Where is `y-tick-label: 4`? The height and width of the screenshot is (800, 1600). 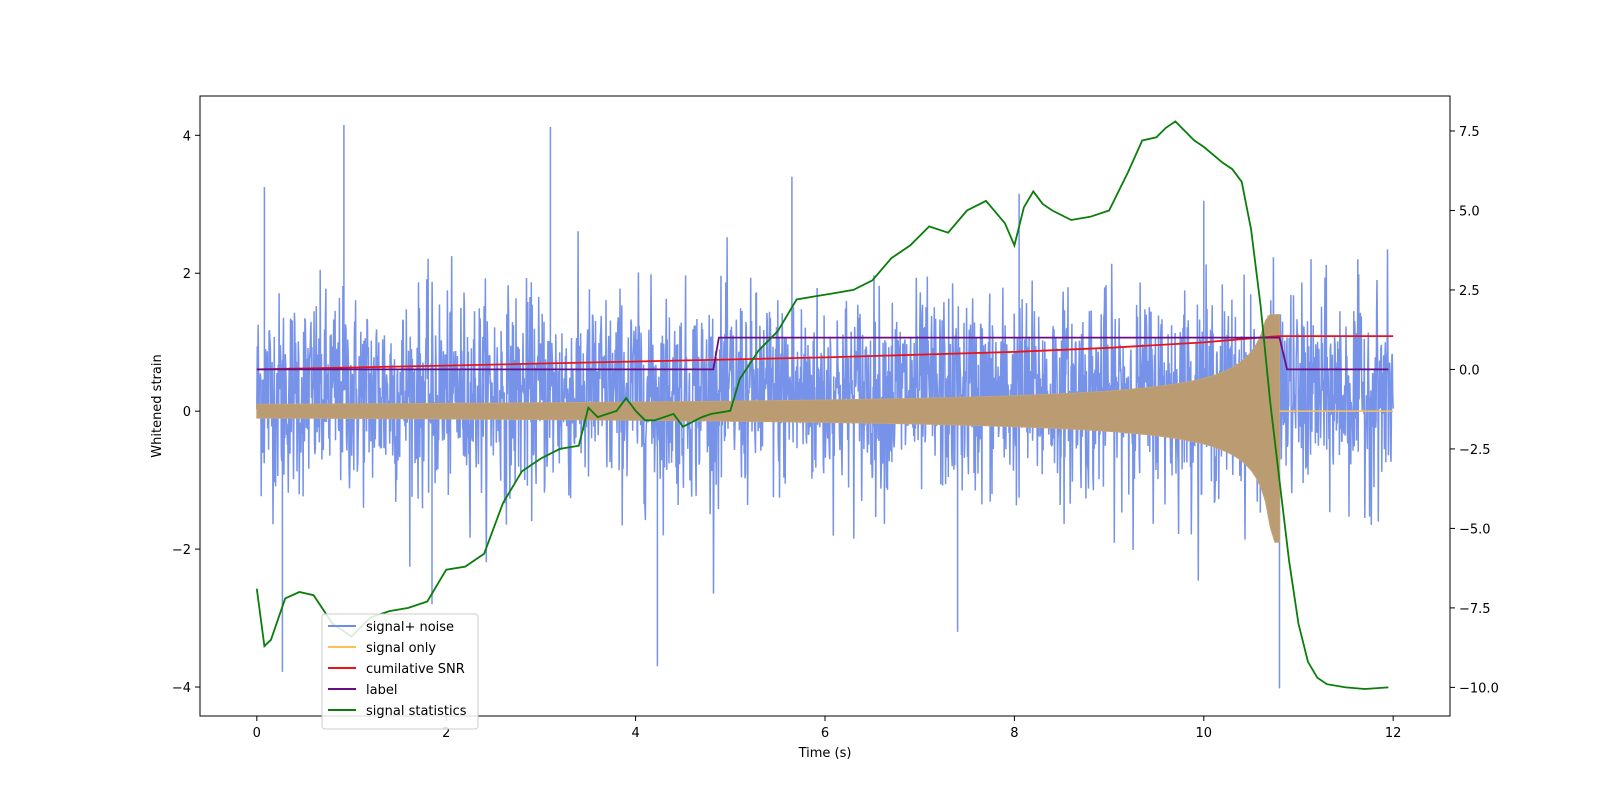 y-tick-label: 4 is located at coordinates (187, 136).